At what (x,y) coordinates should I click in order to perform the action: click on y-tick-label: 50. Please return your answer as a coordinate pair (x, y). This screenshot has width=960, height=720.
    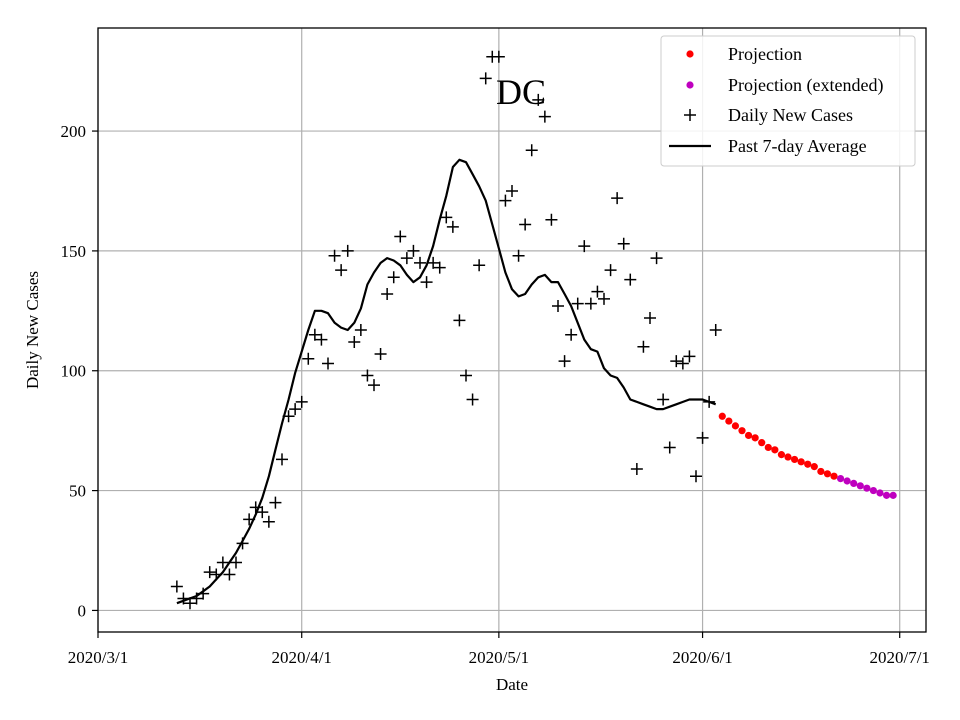
    Looking at the image, I should click on (77, 491).